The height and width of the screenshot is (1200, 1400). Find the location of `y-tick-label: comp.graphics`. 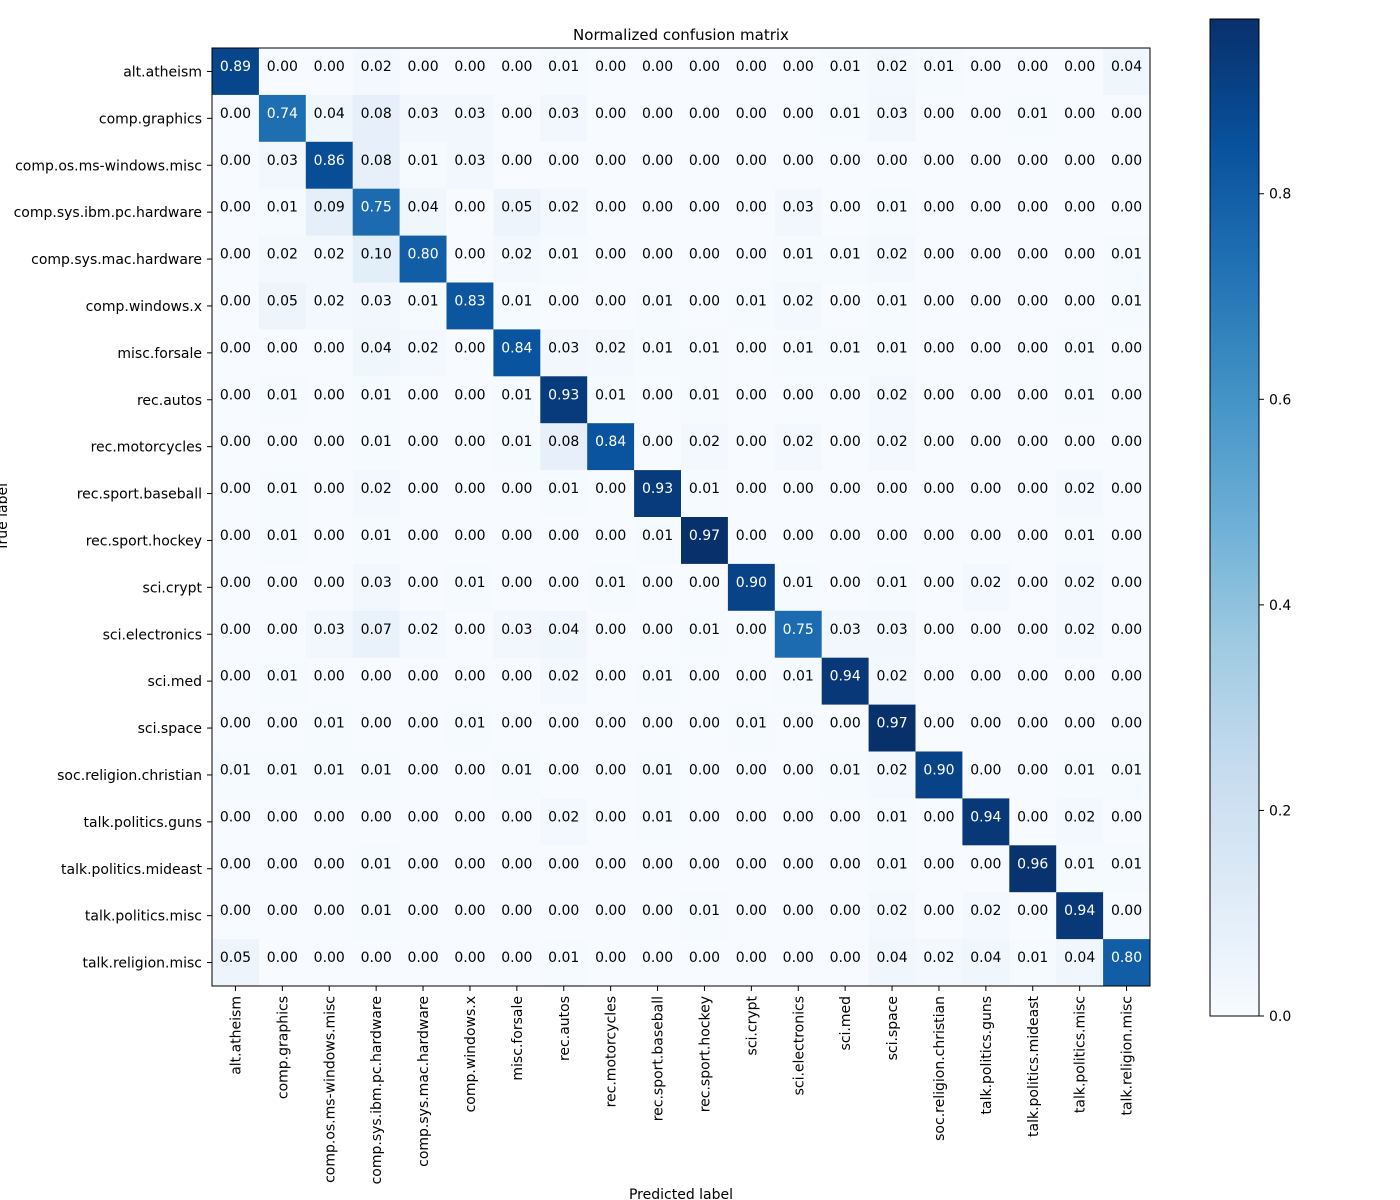

y-tick-label: comp.graphics is located at coordinates (150, 119).